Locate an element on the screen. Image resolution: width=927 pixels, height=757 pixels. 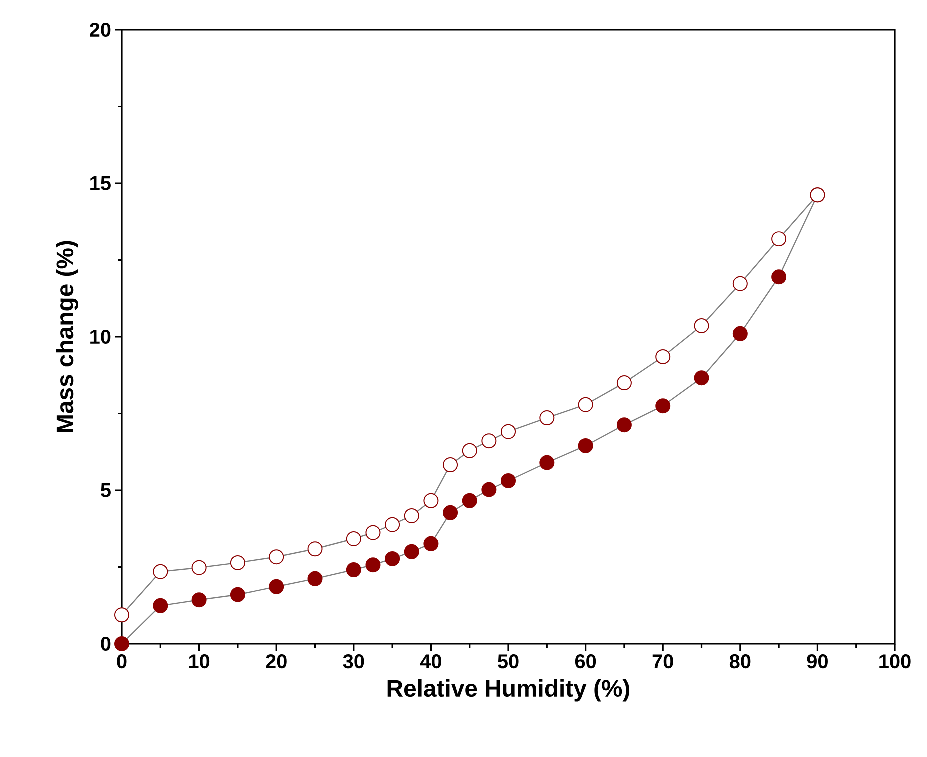
x-tick-label: 30 is located at coordinates (353, 661).